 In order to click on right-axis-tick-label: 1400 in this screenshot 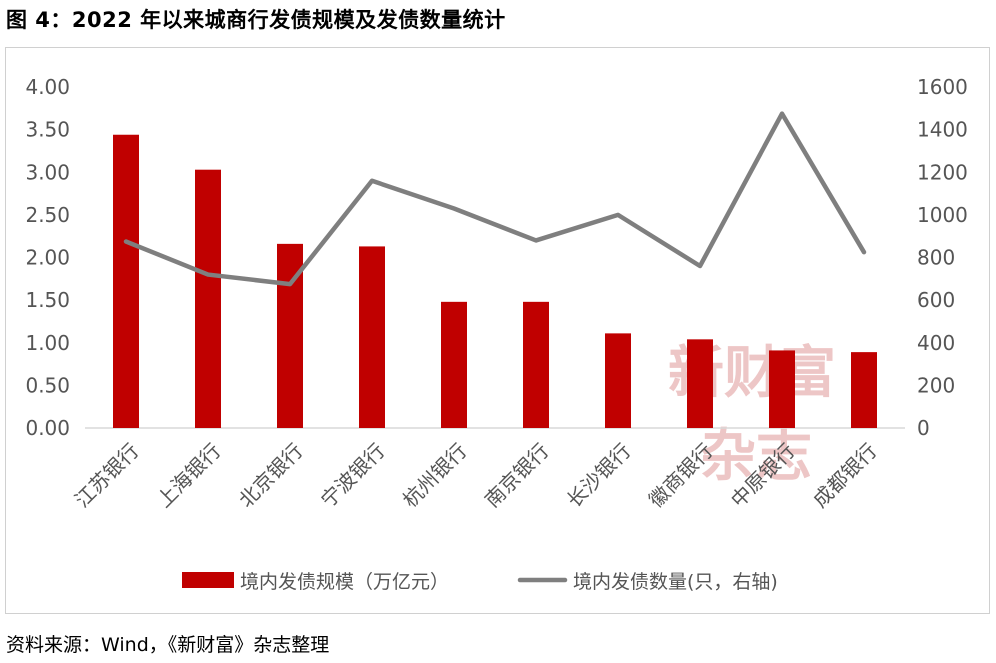, I will do `click(942, 130)`.